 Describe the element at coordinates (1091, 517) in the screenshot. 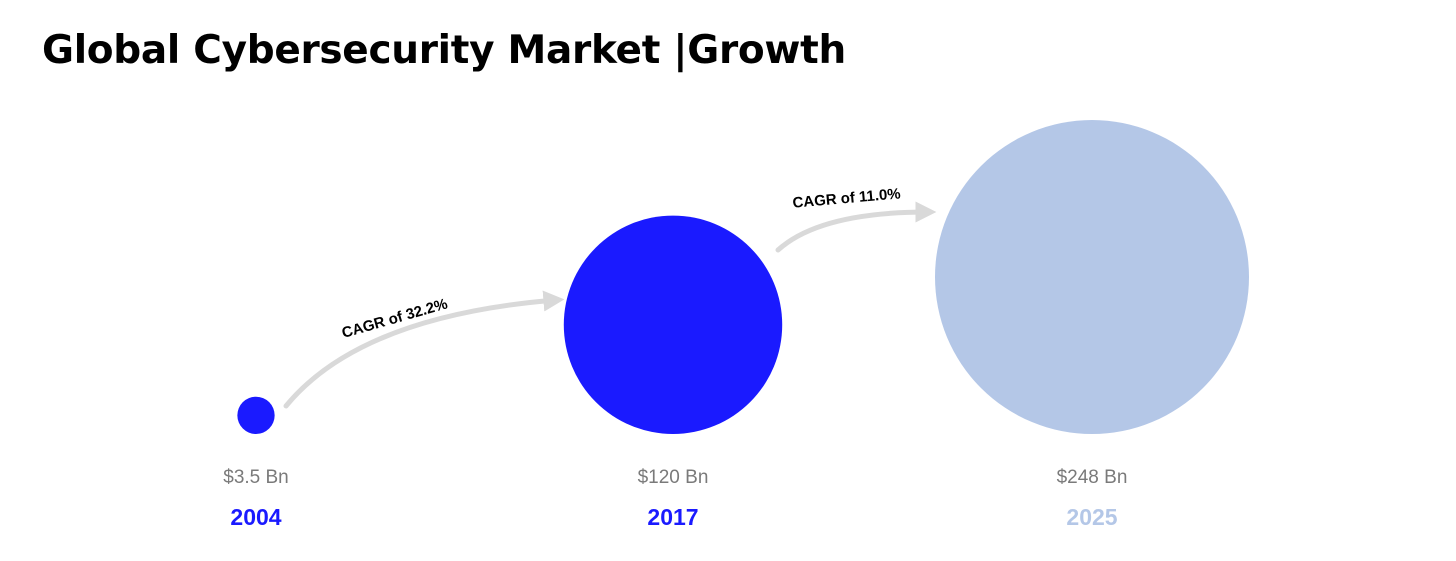

I see `year-label-2025: 2025` at that location.